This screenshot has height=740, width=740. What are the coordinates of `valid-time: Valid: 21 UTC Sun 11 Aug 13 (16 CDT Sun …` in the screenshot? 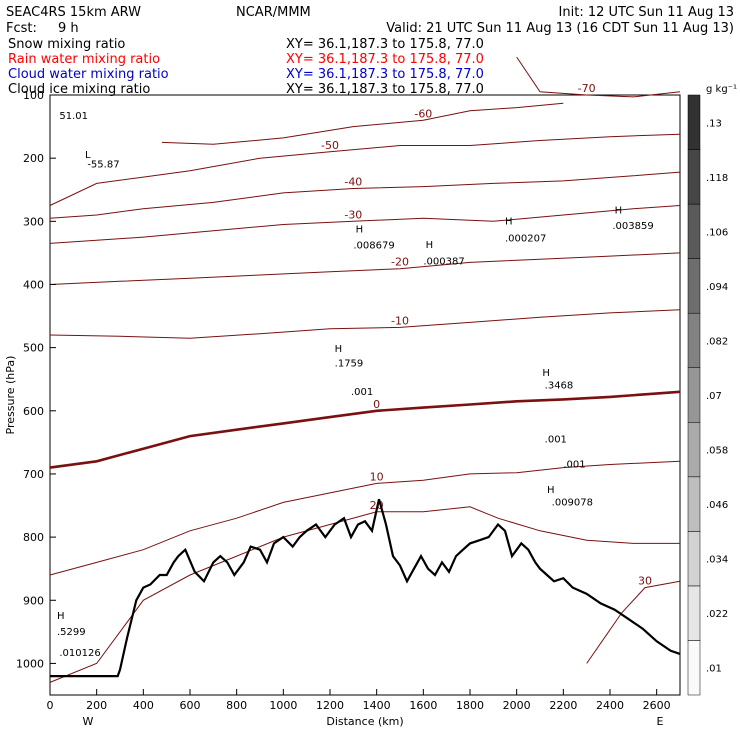 It's located at (560, 28).